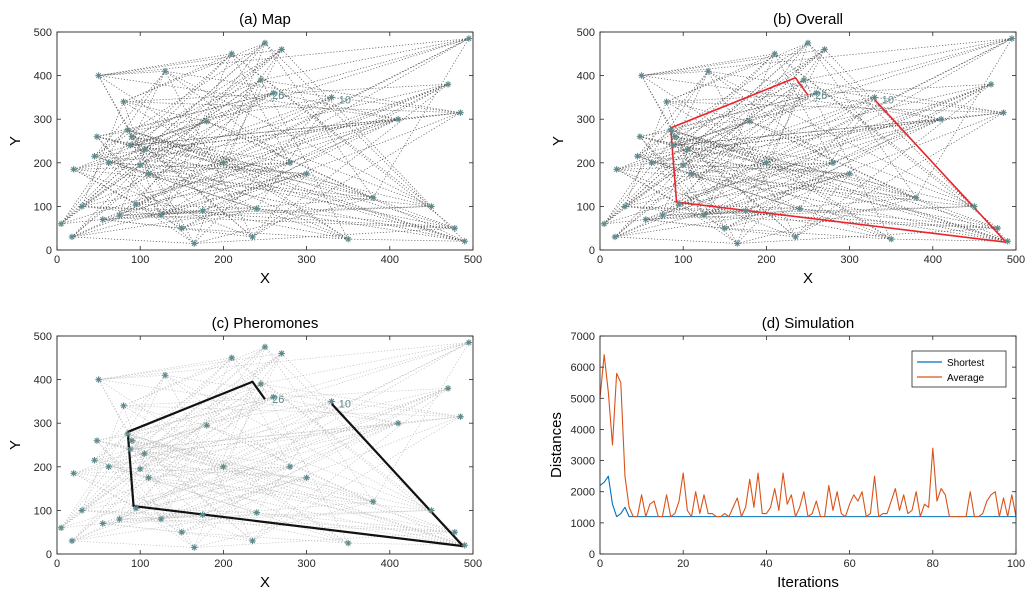 Image resolution: width=1027 pixels, height=601 pixels. What do you see at coordinates (345, 405) in the screenshot?
I see `city-label: 10` at bounding box center [345, 405].